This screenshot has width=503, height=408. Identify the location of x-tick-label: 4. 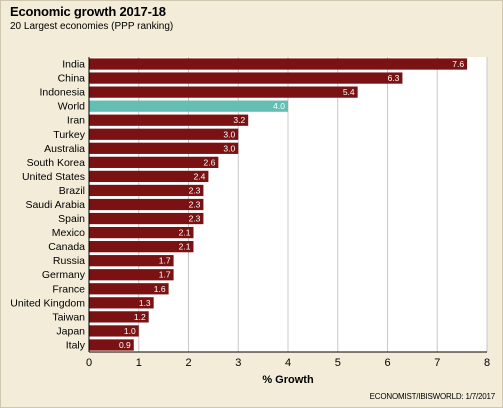
(288, 363).